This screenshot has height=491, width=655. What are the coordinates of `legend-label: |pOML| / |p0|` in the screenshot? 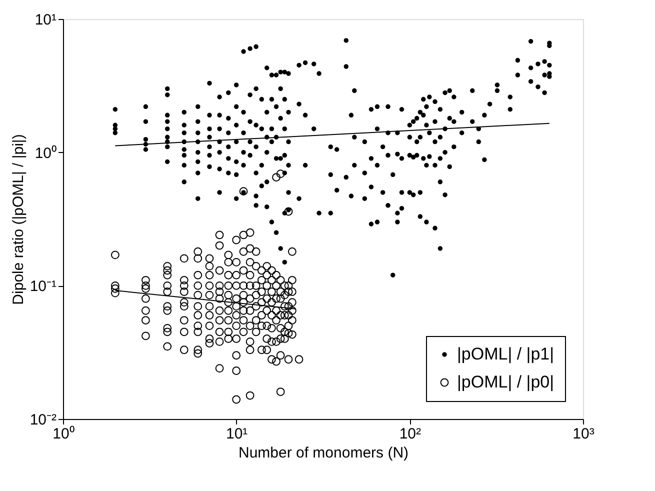 It's located at (505, 382).